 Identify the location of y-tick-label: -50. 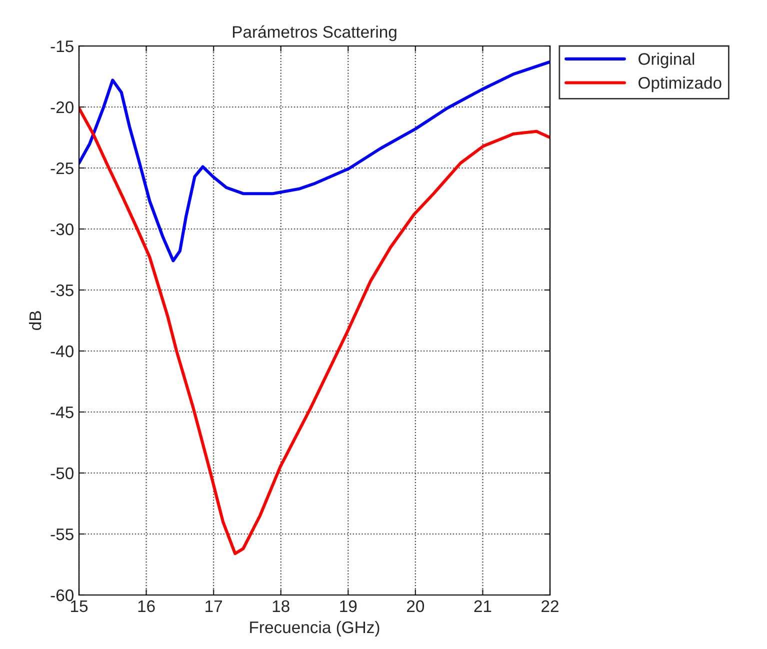
(62, 473).